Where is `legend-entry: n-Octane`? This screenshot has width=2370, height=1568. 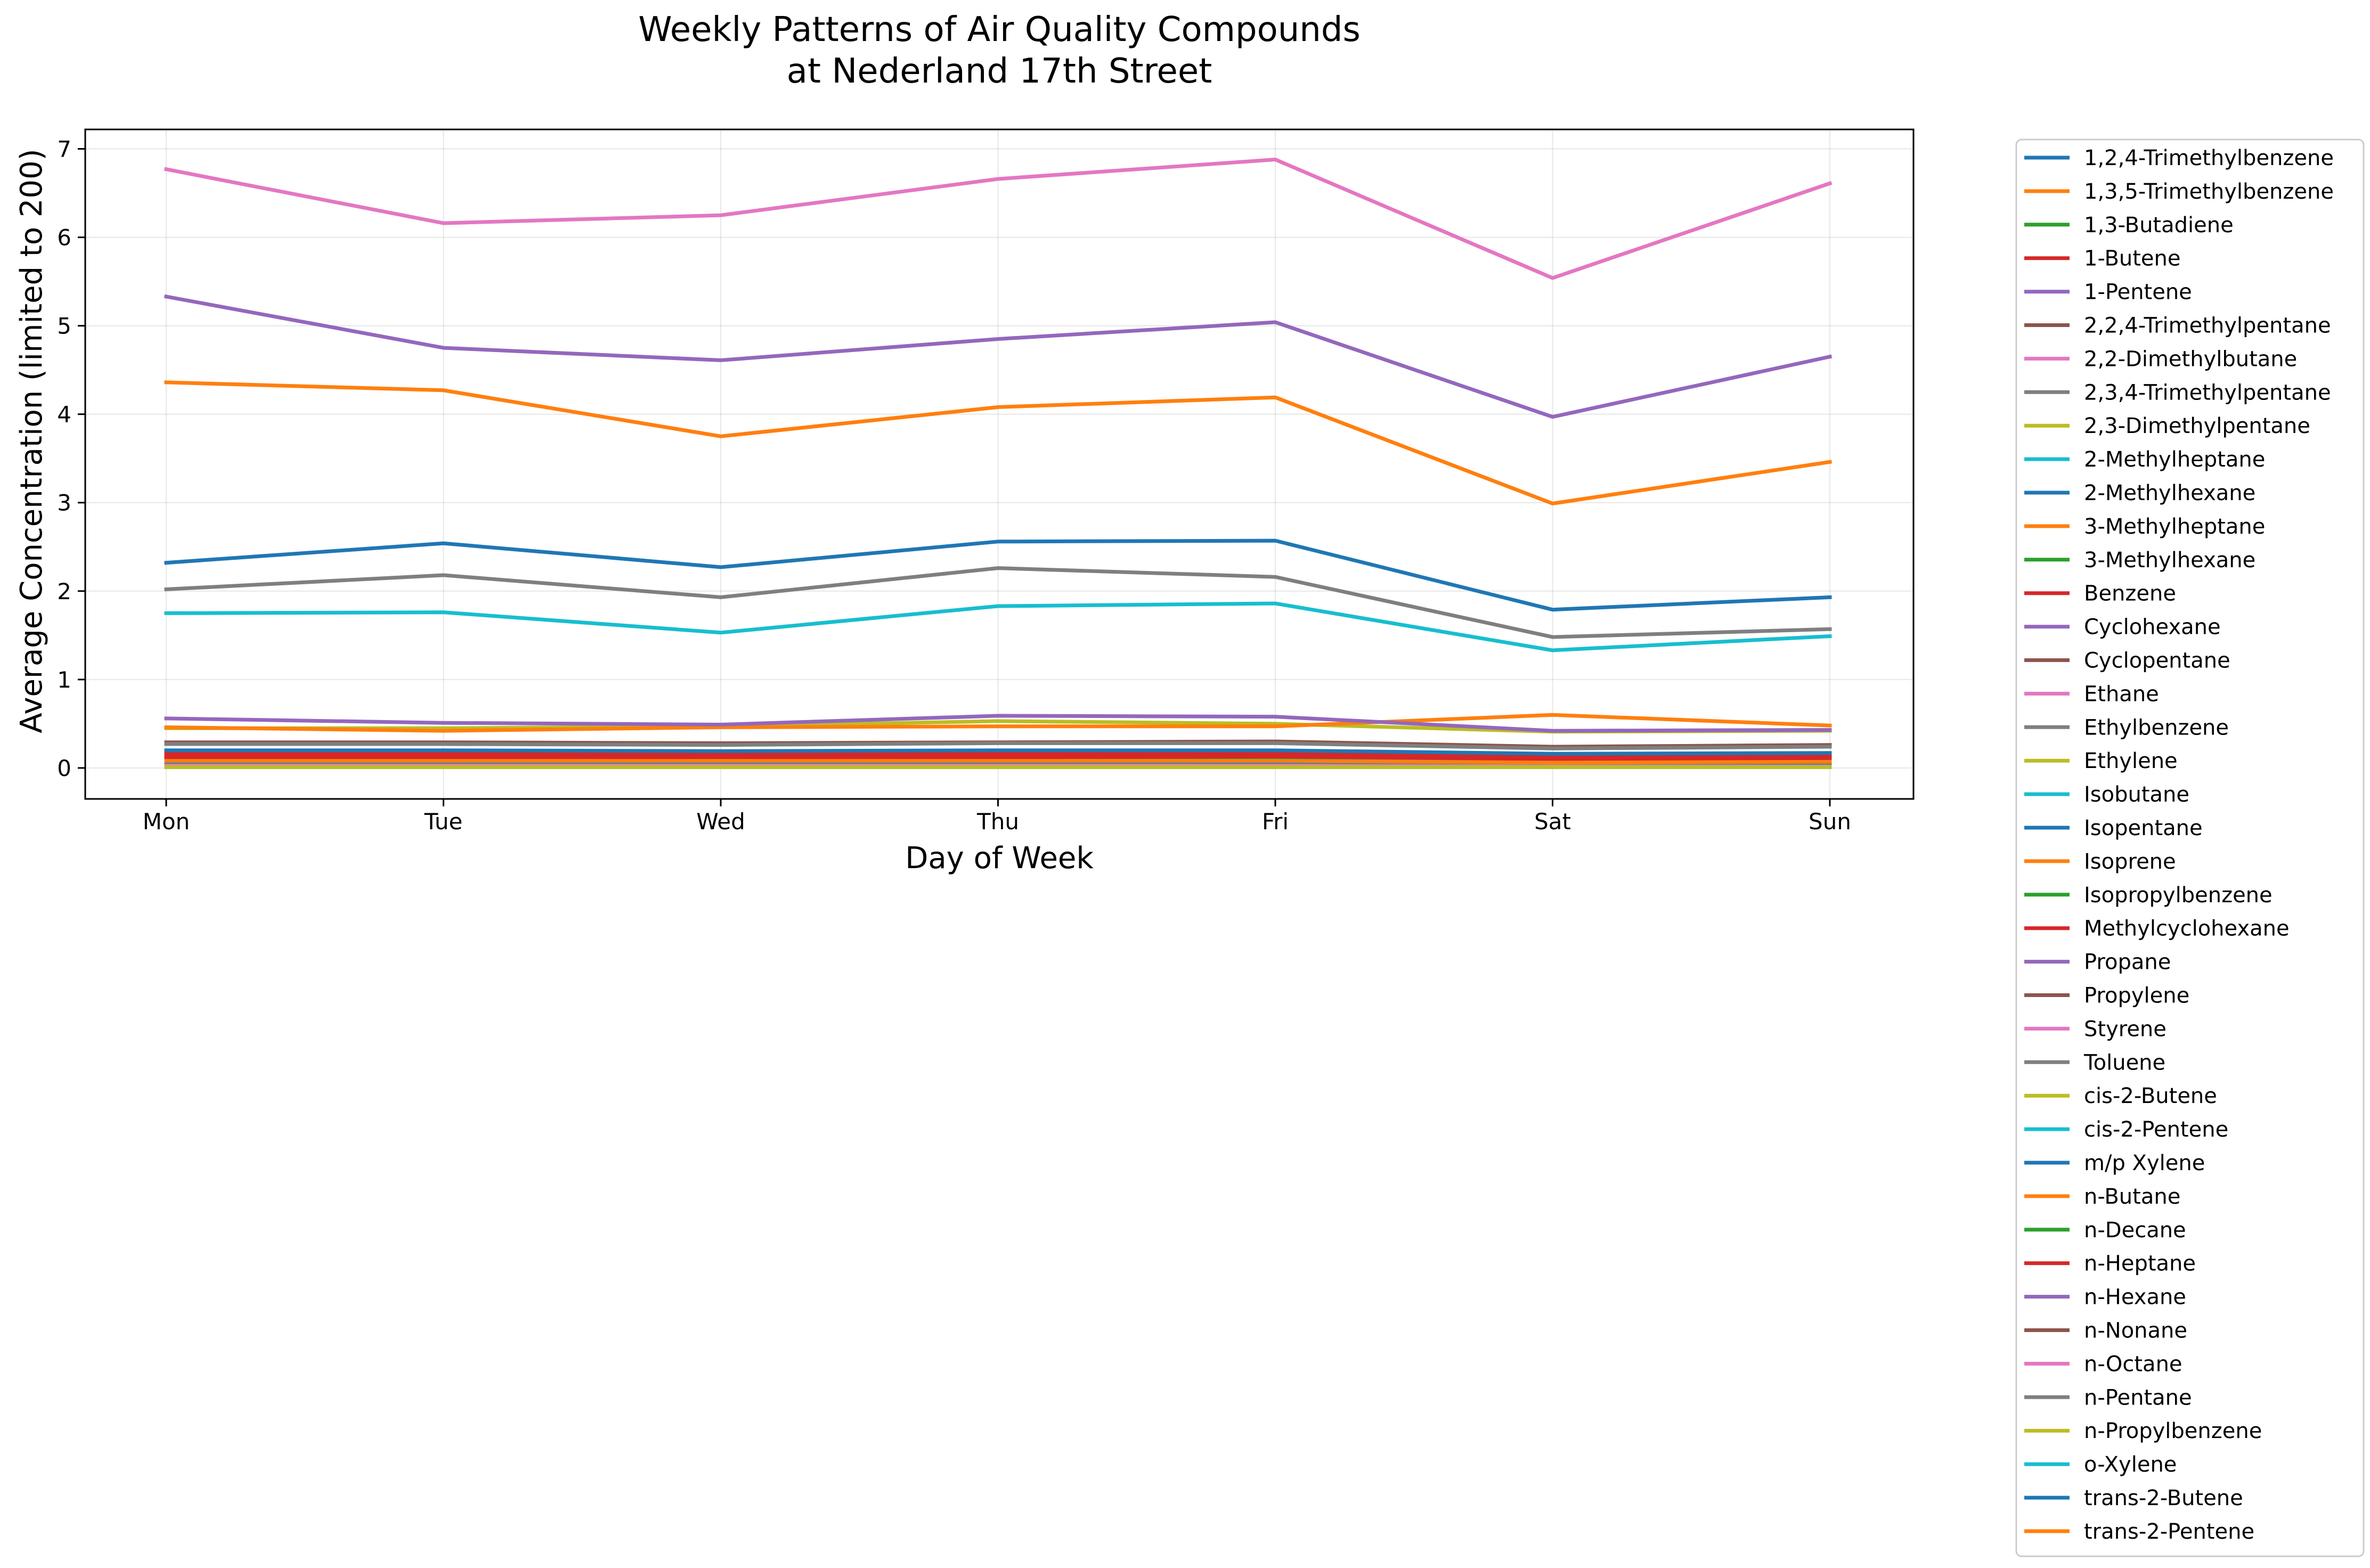
legend-entry: n-Octane is located at coordinates (2103, 1364).